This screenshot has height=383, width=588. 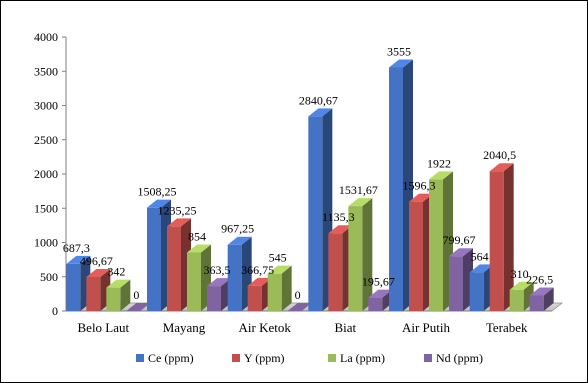 I want to click on y-tick-label: 500, so click(x=49, y=277).